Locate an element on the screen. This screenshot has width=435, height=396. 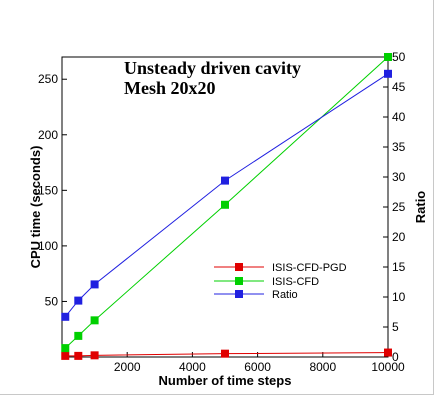
legend-marker-cfd is located at coordinates (239, 281).